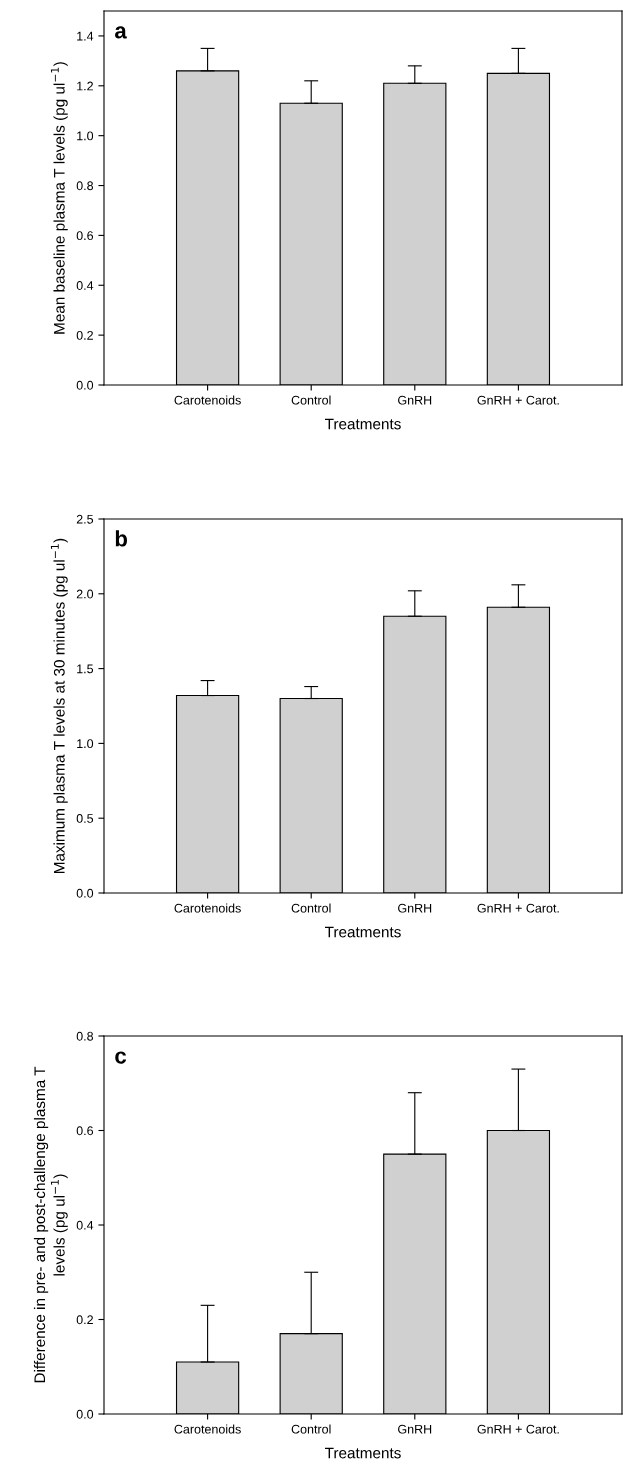  Describe the element at coordinates (121, 32) in the screenshot. I see `annotation: a` at that location.